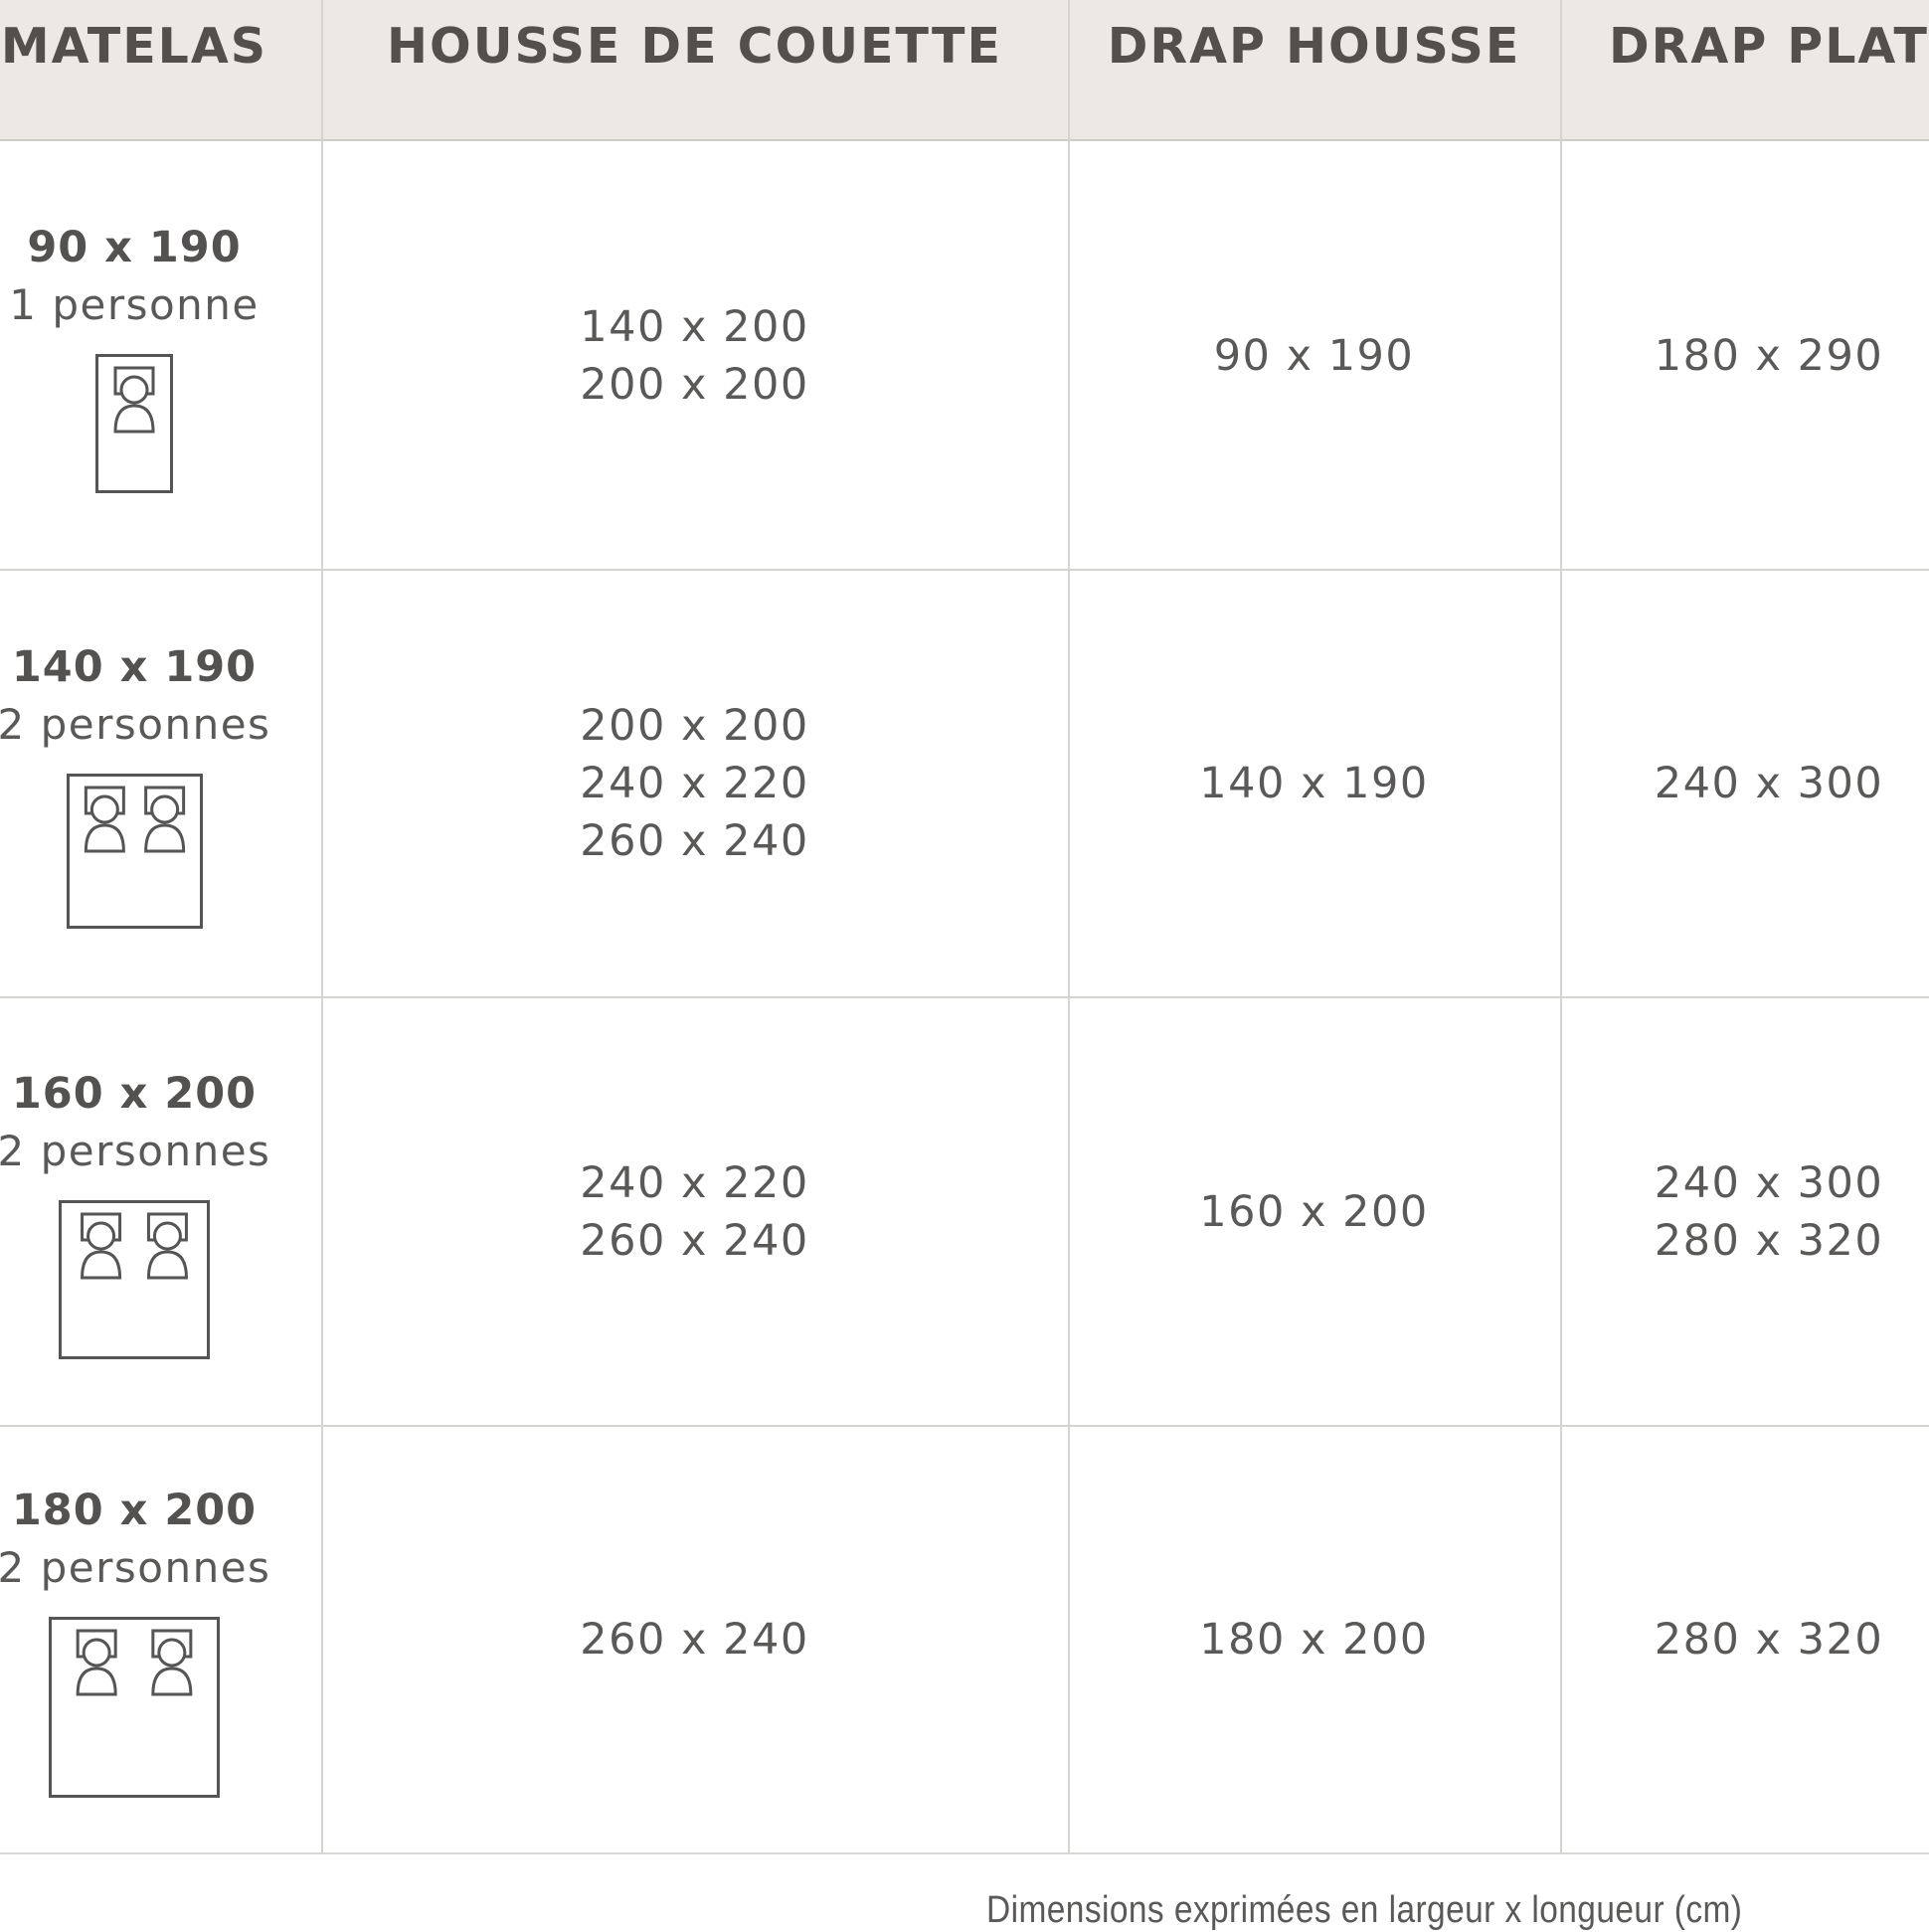 The image size is (1929, 1932). I want to click on housse-de-couette-cell: 140 x 200 200 x 200, so click(694, 356).